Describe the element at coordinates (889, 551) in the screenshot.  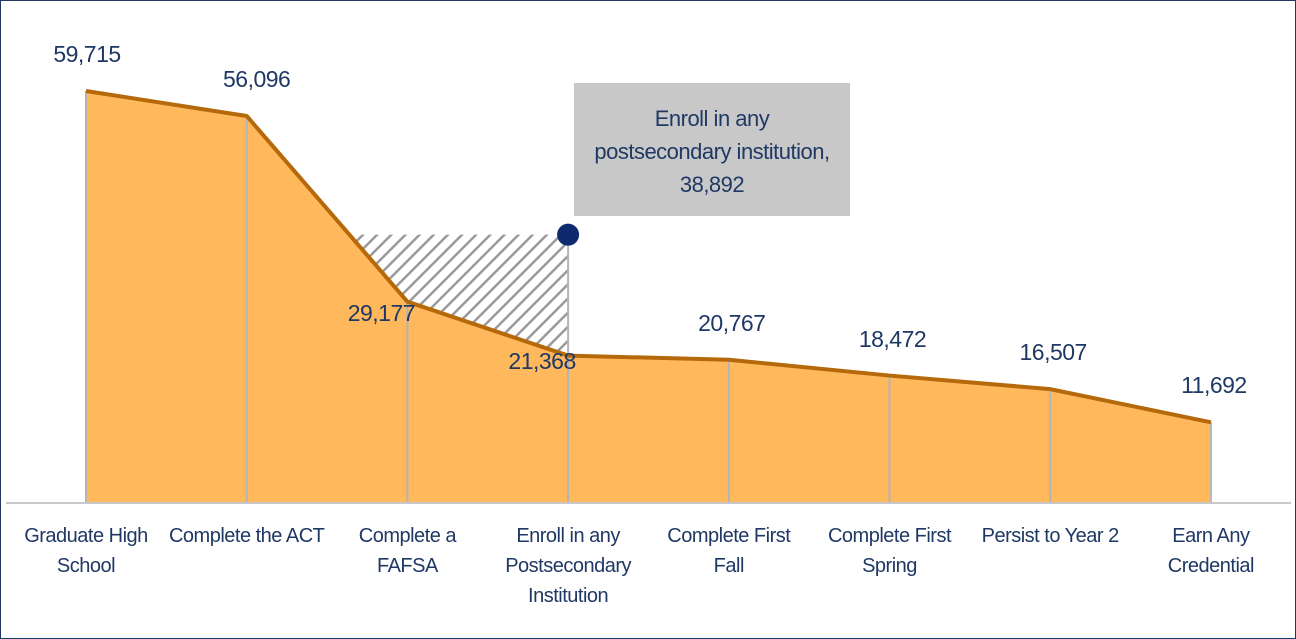
I see `x-tick-label: Complete First Spring` at that location.